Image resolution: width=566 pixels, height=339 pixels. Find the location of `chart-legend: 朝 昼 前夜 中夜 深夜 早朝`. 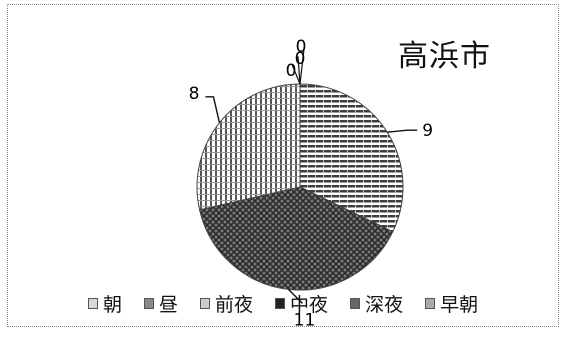

chart-legend: 朝 昼 前夜 中夜 深夜 早朝 is located at coordinates (283, 303).